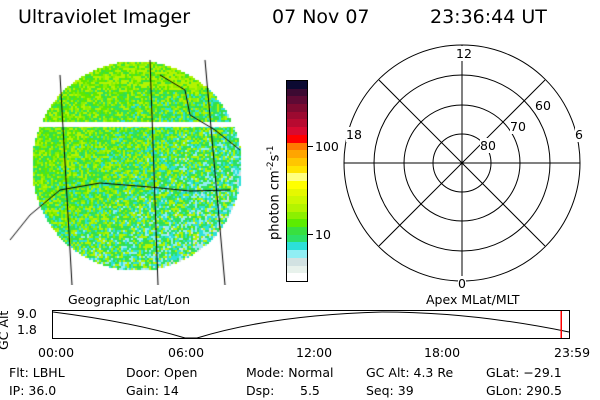 The width and height of the screenshot is (600, 400). I want to click on date-label: 07 Nov 07, so click(321, 17).